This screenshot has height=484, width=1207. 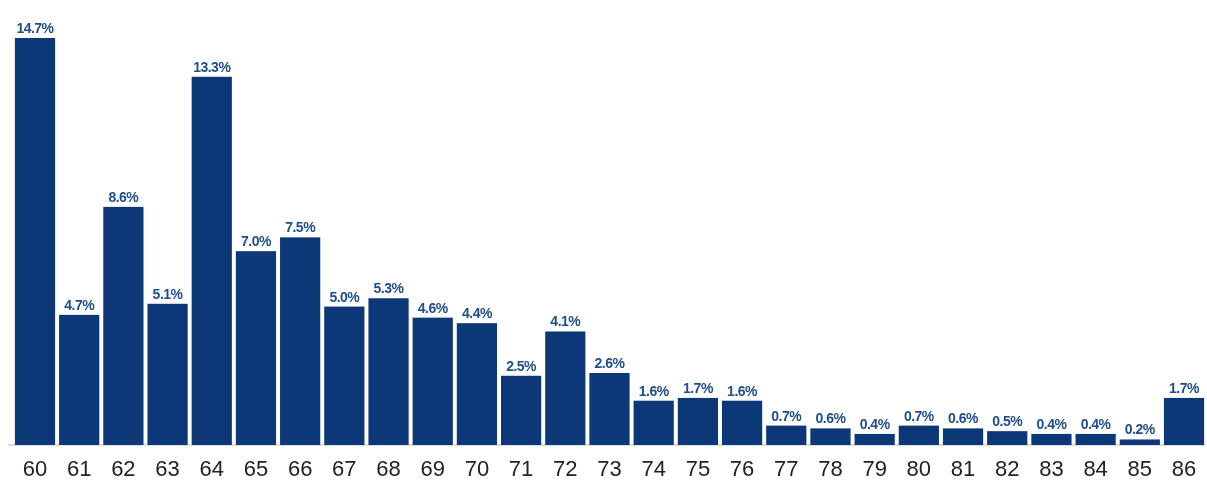 What do you see at coordinates (1051, 468) in the screenshot?
I see `x-tick-label: 83` at bounding box center [1051, 468].